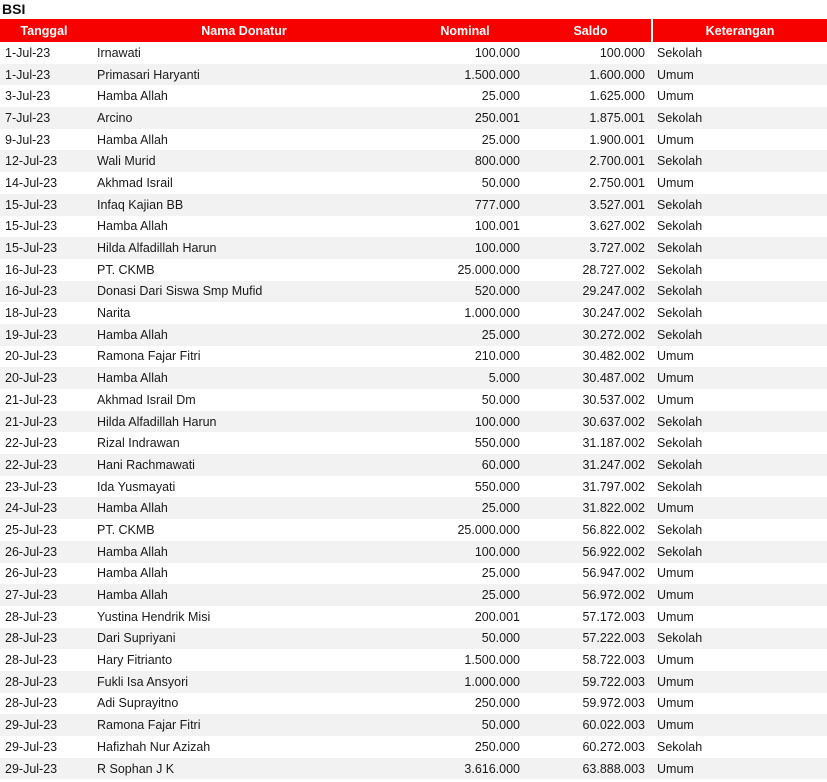 The width and height of the screenshot is (827, 782). What do you see at coordinates (146, 399) in the screenshot?
I see `cell-nama-donatur: Akhmad Israil Dm` at bounding box center [146, 399].